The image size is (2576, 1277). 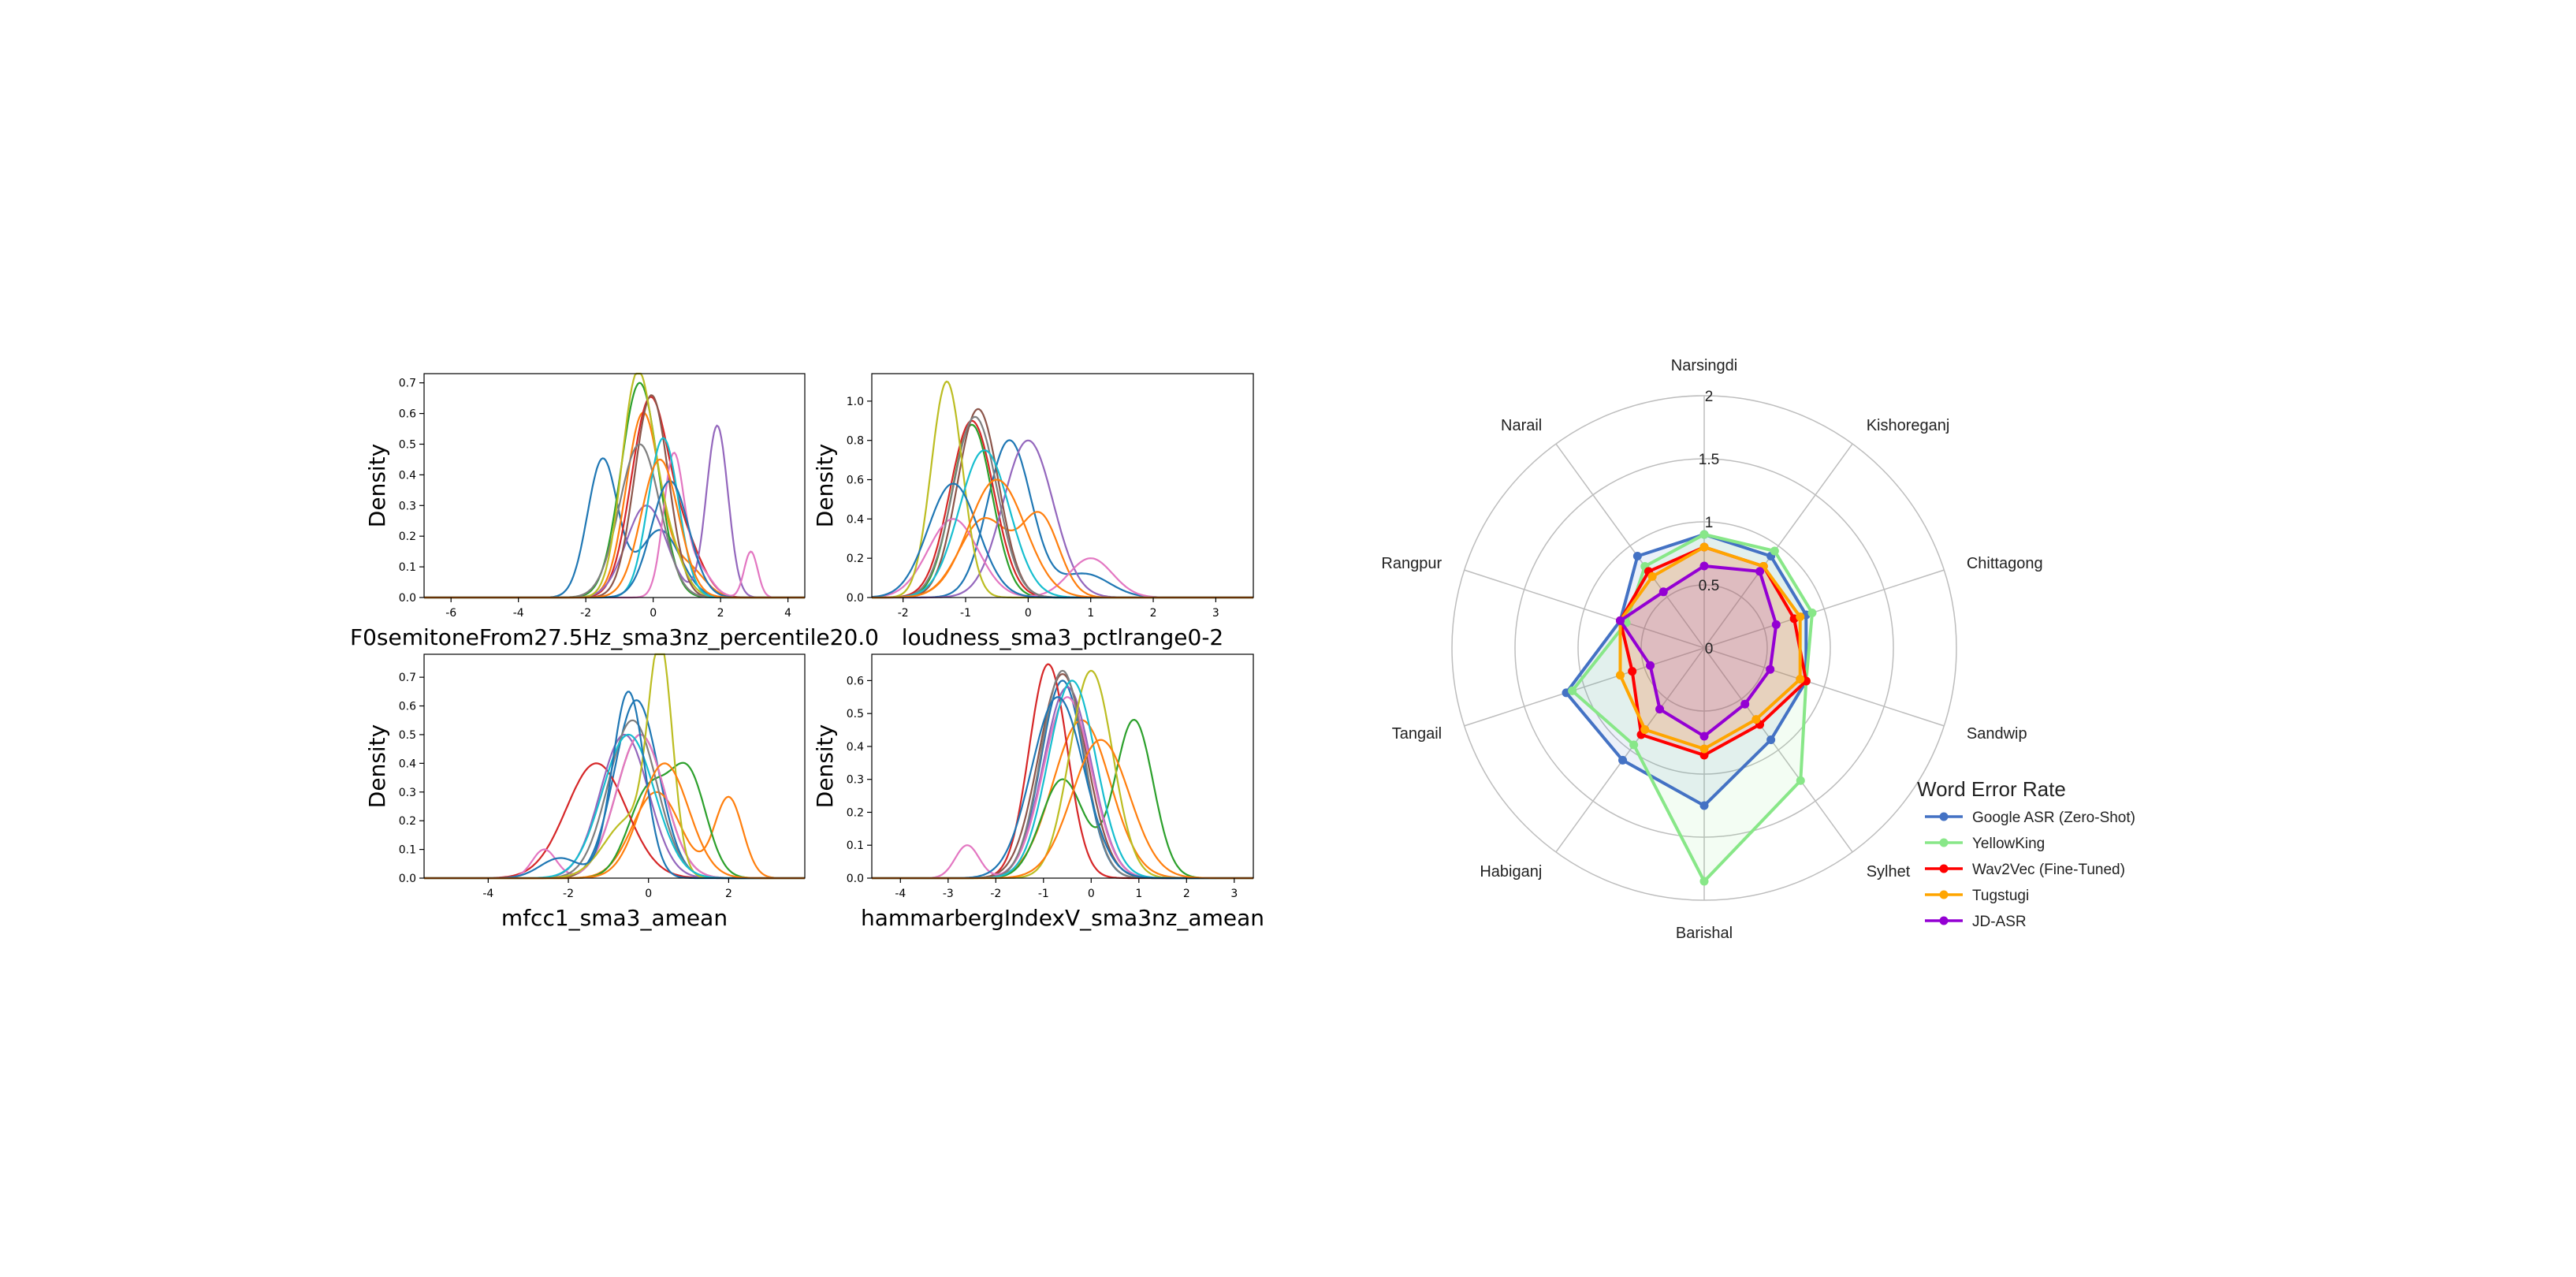 I want to click on x-tick-label: -1, so click(x=965, y=614).